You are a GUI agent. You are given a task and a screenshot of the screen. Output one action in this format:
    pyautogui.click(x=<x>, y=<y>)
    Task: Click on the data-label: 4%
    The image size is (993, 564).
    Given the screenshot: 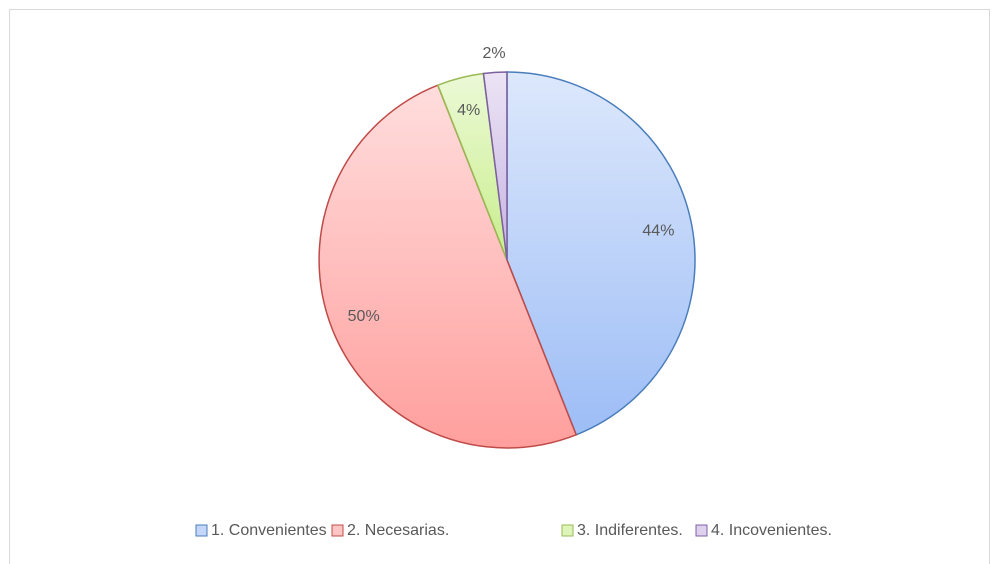 What is the action you would take?
    pyautogui.click(x=468, y=110)
    